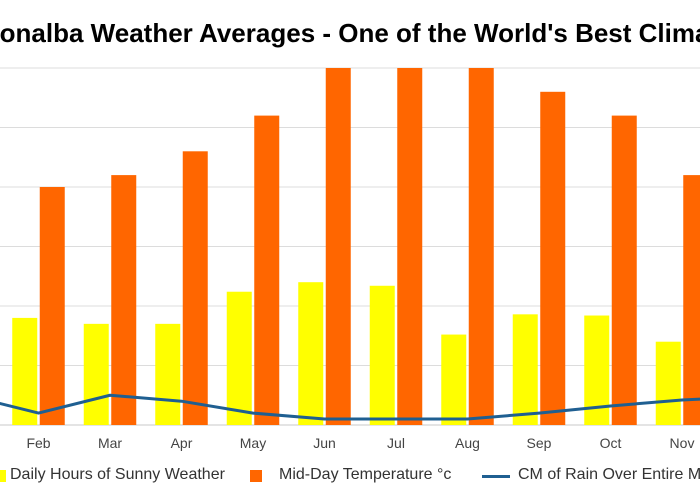 The image size is (700, 500). Describe the element at coordinates (96, 374) in the screenshot. I see `bar-bar-0-mar` at that location.